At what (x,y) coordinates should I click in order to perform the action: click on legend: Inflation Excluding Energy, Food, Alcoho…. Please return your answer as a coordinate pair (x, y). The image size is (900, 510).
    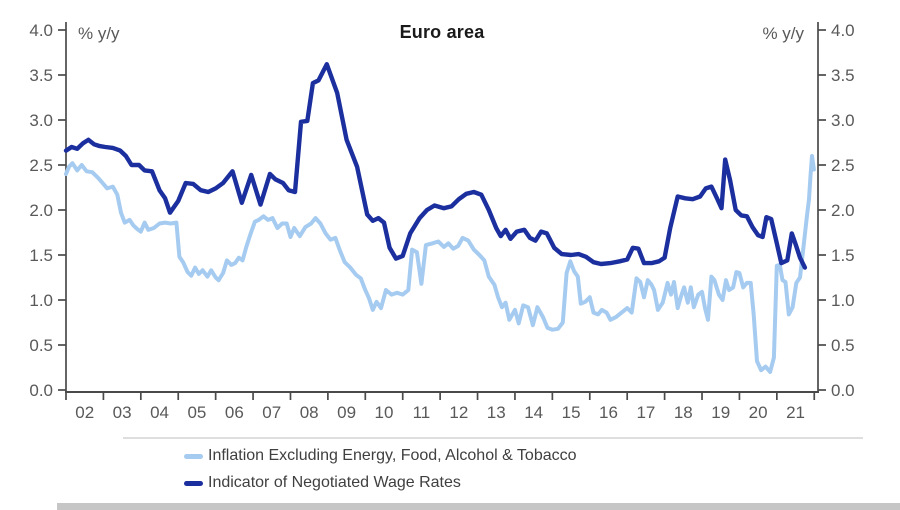
    Looking at the image, I should click on (380, 469).